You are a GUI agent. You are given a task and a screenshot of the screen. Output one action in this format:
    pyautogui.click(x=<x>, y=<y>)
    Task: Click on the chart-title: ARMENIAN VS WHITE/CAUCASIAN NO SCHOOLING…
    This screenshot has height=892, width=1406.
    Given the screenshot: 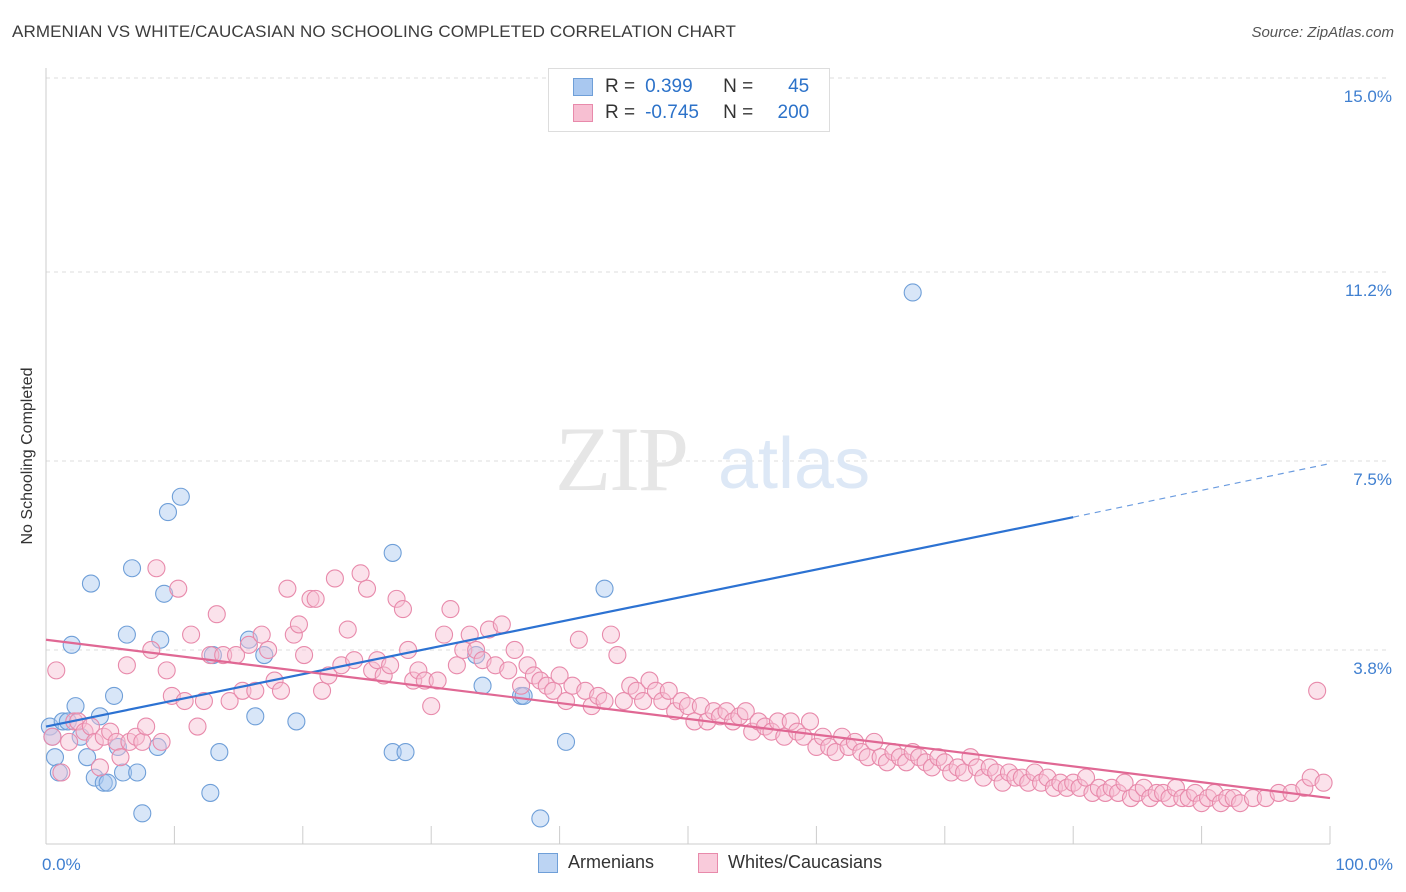 What is the action you would take?
    pyautogui.click(x=374, y=31)
    